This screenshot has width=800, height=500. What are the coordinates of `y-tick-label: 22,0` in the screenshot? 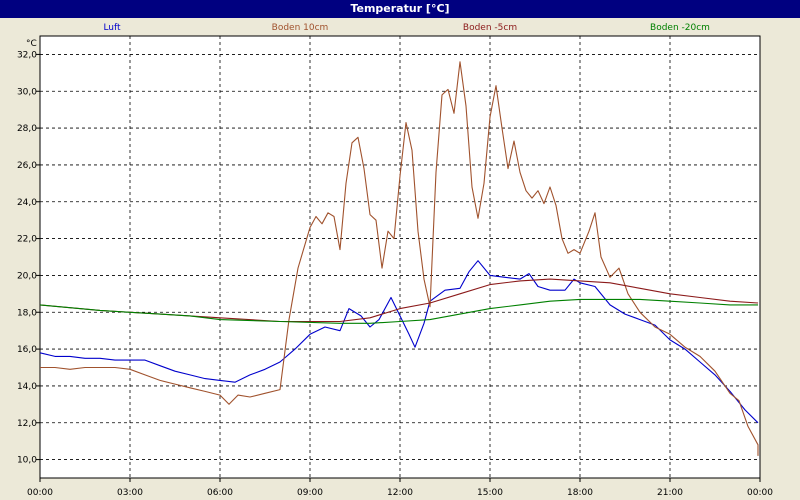 It's located at (27, 240).